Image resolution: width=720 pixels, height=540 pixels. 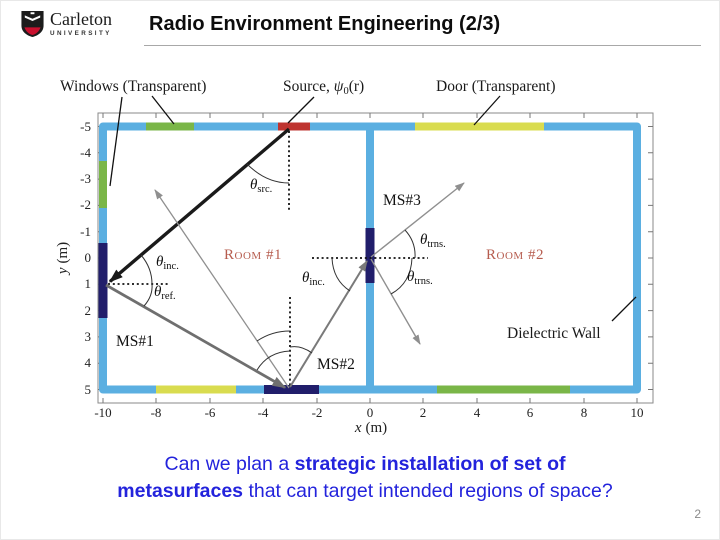 I want to click on windows-callout: Windows (Transparent), so click(x=133, y=86).